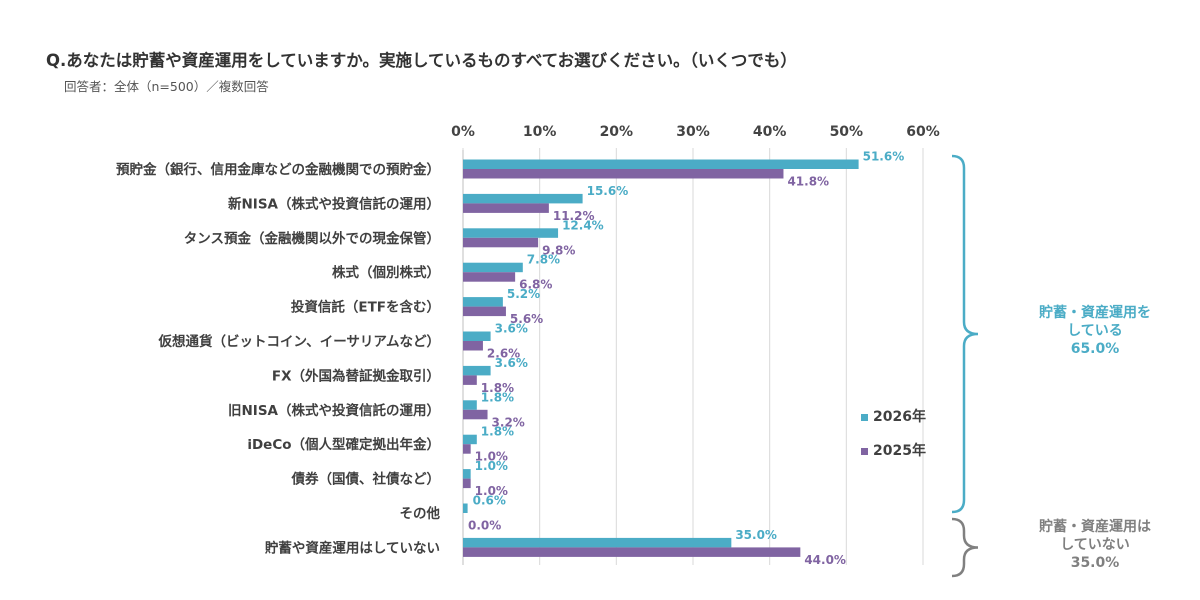 Image resolution: width=1200 pixels, height=600 pixels. I want to click on annotation-not-doing-line1: 貯蓄・資産運用は, so click(1095, 527).